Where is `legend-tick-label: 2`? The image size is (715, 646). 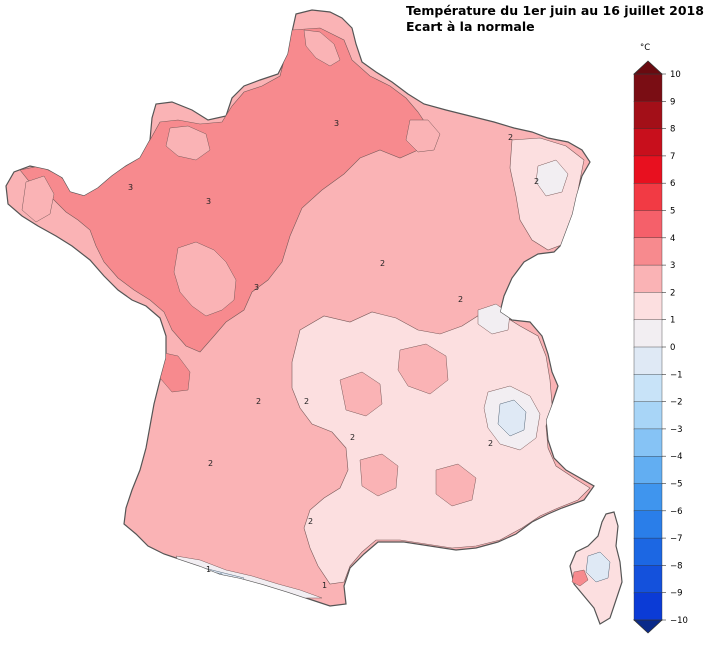 legend-tick-label: 2 is located at coordinates (672, 293).